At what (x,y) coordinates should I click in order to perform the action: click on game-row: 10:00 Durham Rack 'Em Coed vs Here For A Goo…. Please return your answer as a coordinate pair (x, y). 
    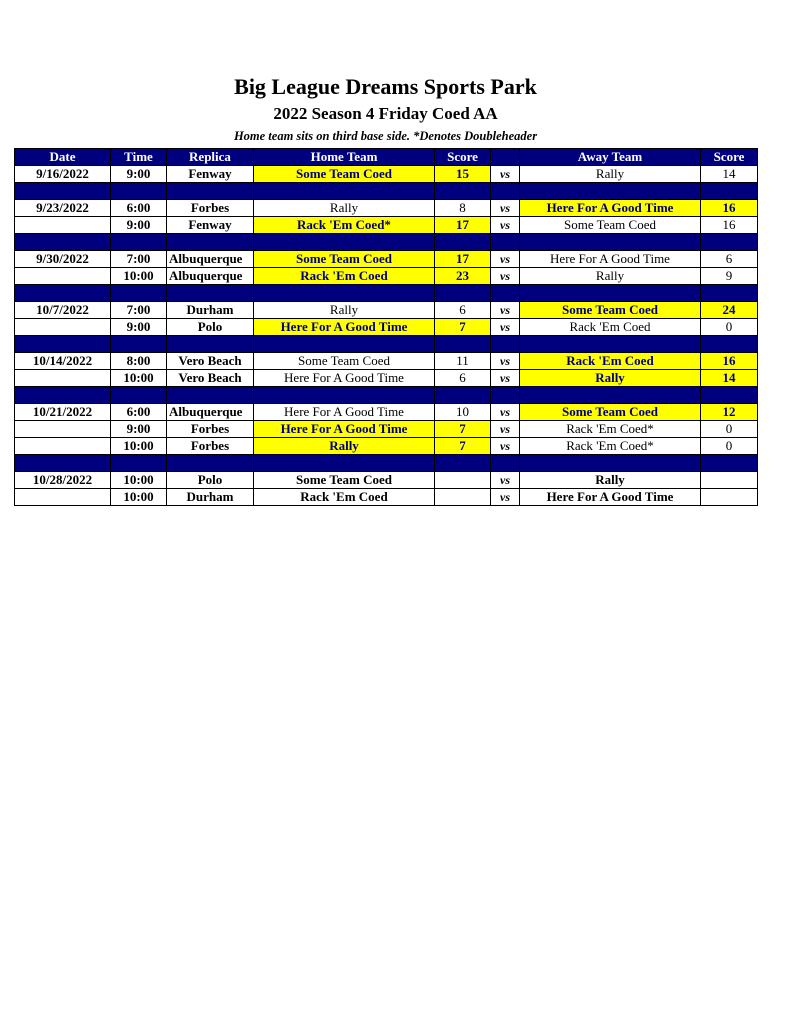
    Looking at the image, I should click on (386, 497).